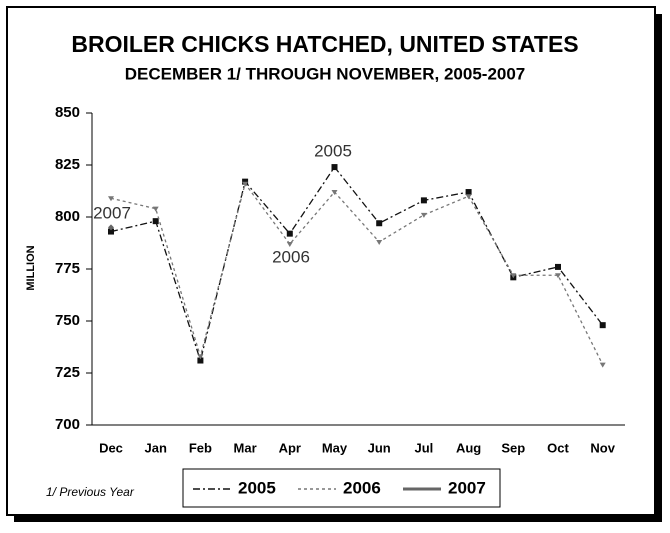 Image resolution: width=670 pixels, height=533 pixels. I want to click on x-tick-label: Jun, so click(379, 447).